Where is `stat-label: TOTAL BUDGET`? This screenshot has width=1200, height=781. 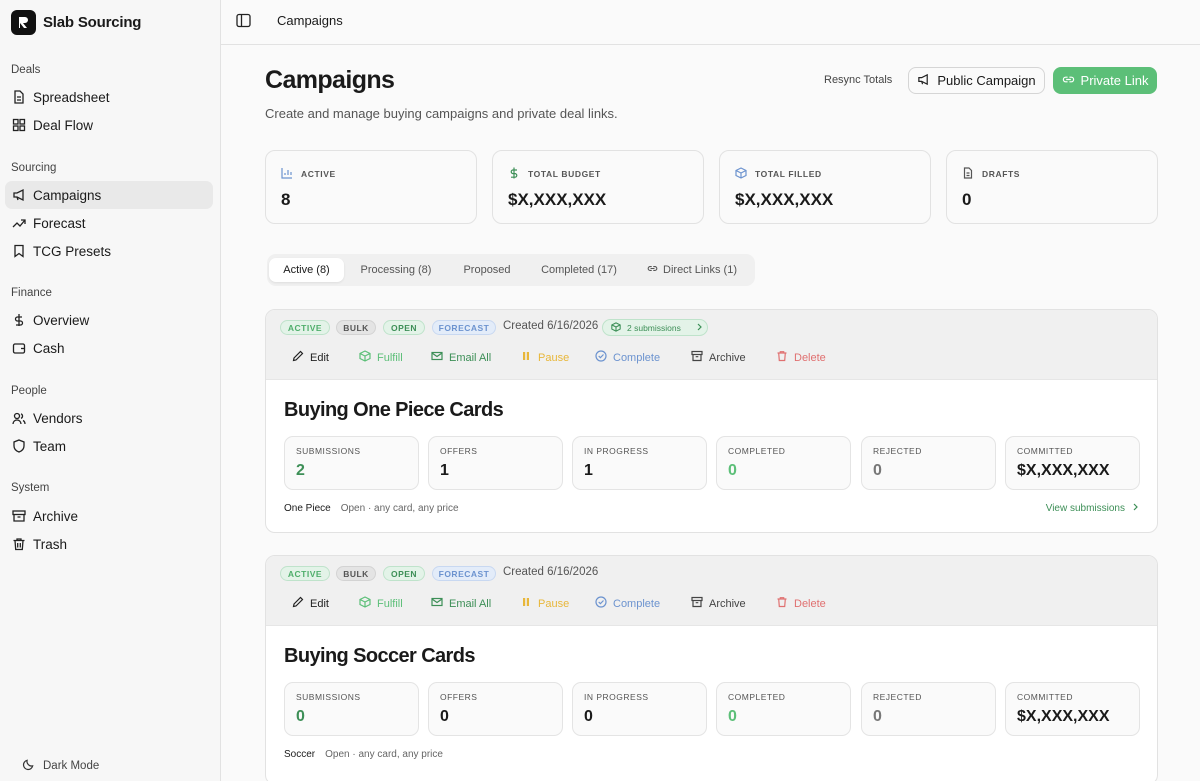 stat-label: TOTAL BUDGET is located at coordinates (564, 174).